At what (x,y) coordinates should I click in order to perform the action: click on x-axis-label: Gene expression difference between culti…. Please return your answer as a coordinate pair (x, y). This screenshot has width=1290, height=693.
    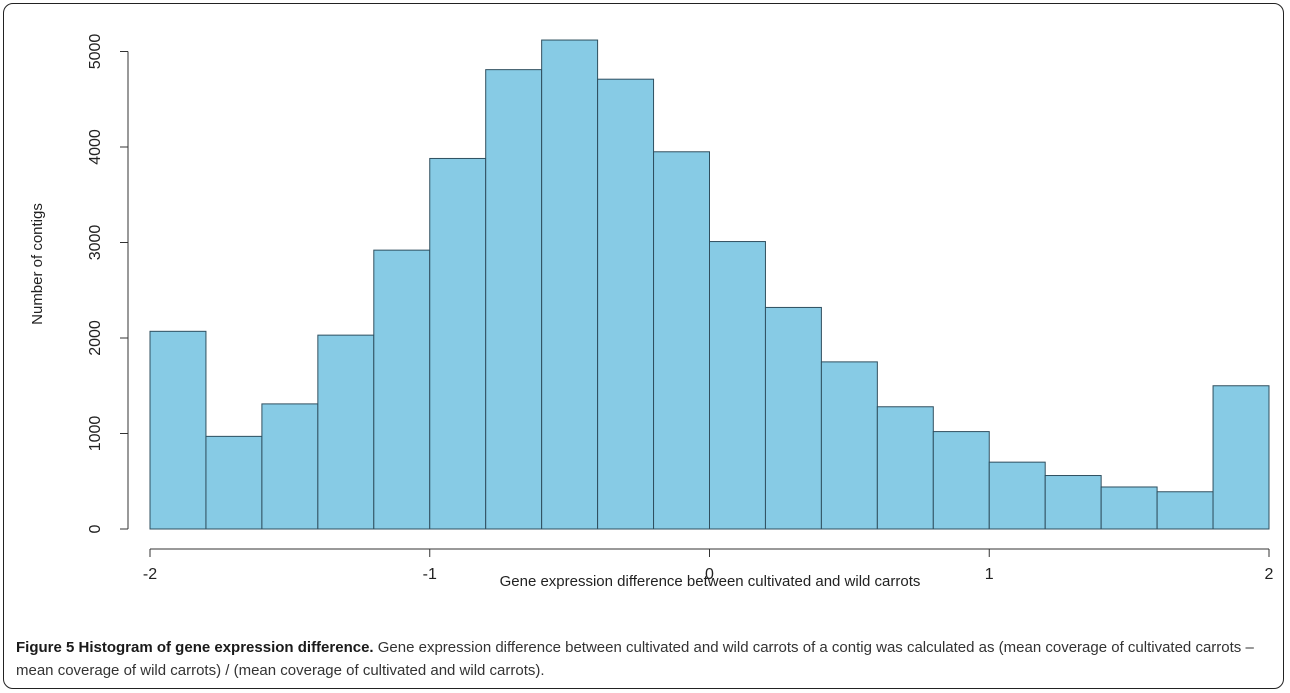
    Looking at the image, I should click on (710, 581).